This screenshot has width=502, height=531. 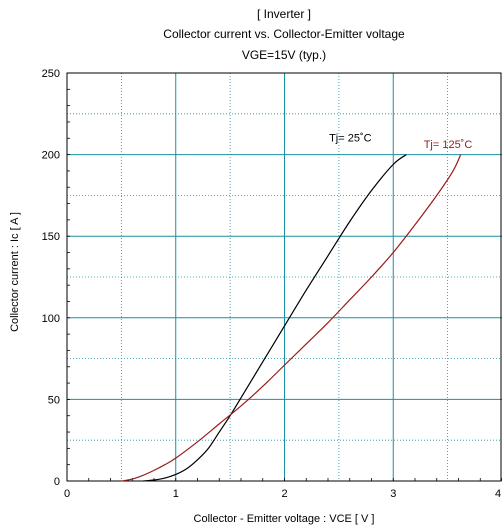 What do you see at coordinates (393, 494) in the screenshot?
I see `x-tick-label: 3` at bounding box center [393, 494].